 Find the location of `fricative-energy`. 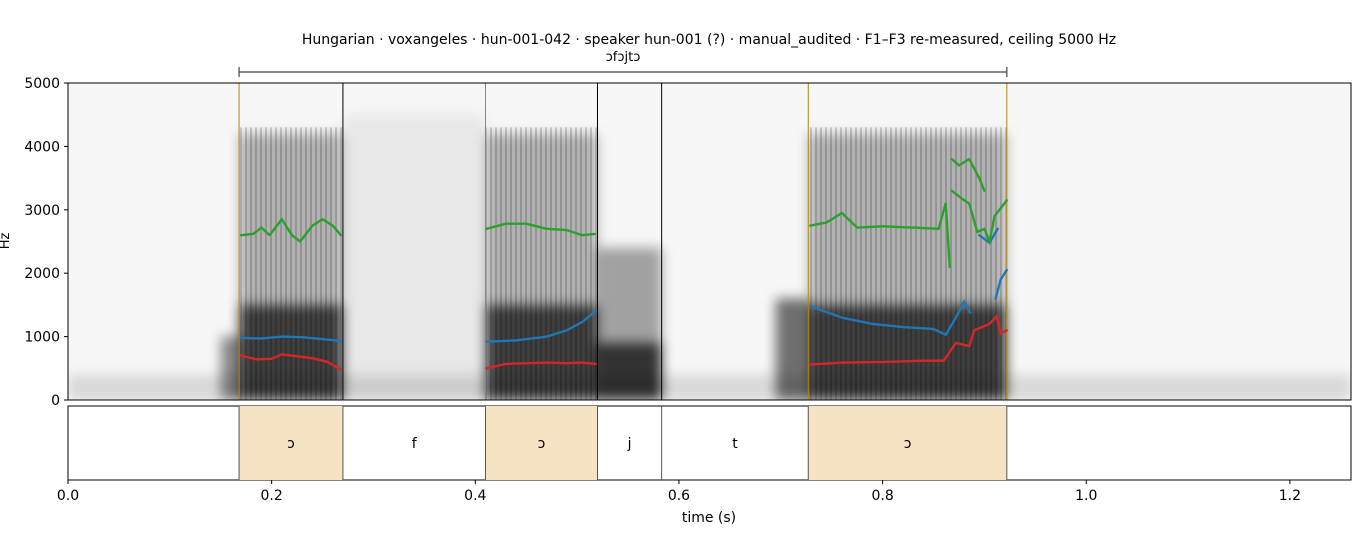

fricative-energy is located at coordinates (414, 257).